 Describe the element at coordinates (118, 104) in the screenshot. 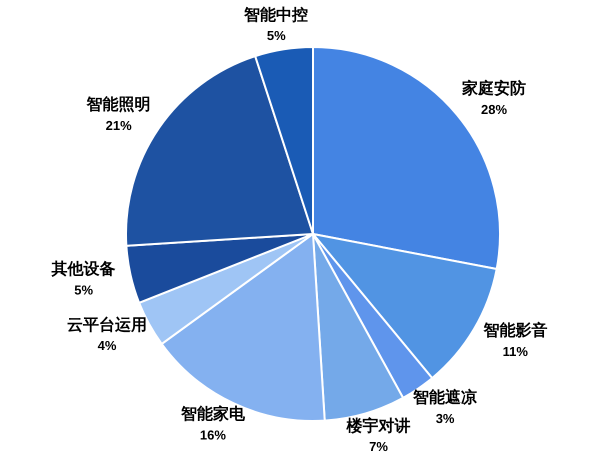

I see `slice-label: 智能照明` at that location.